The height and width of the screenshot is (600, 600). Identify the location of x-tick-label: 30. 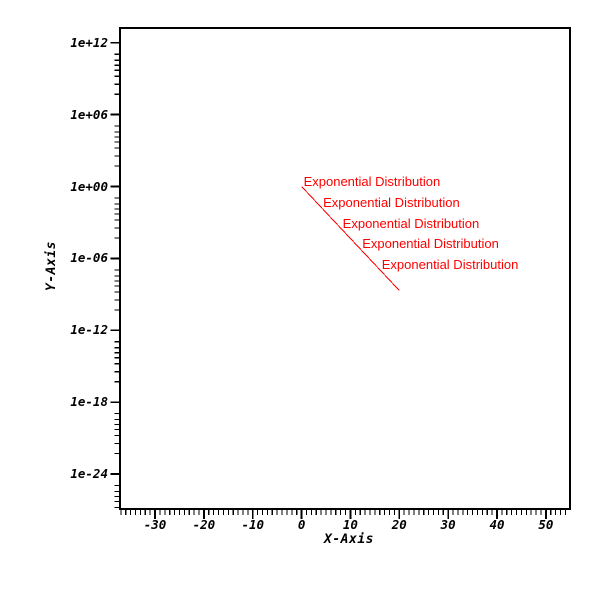
(448, 524).